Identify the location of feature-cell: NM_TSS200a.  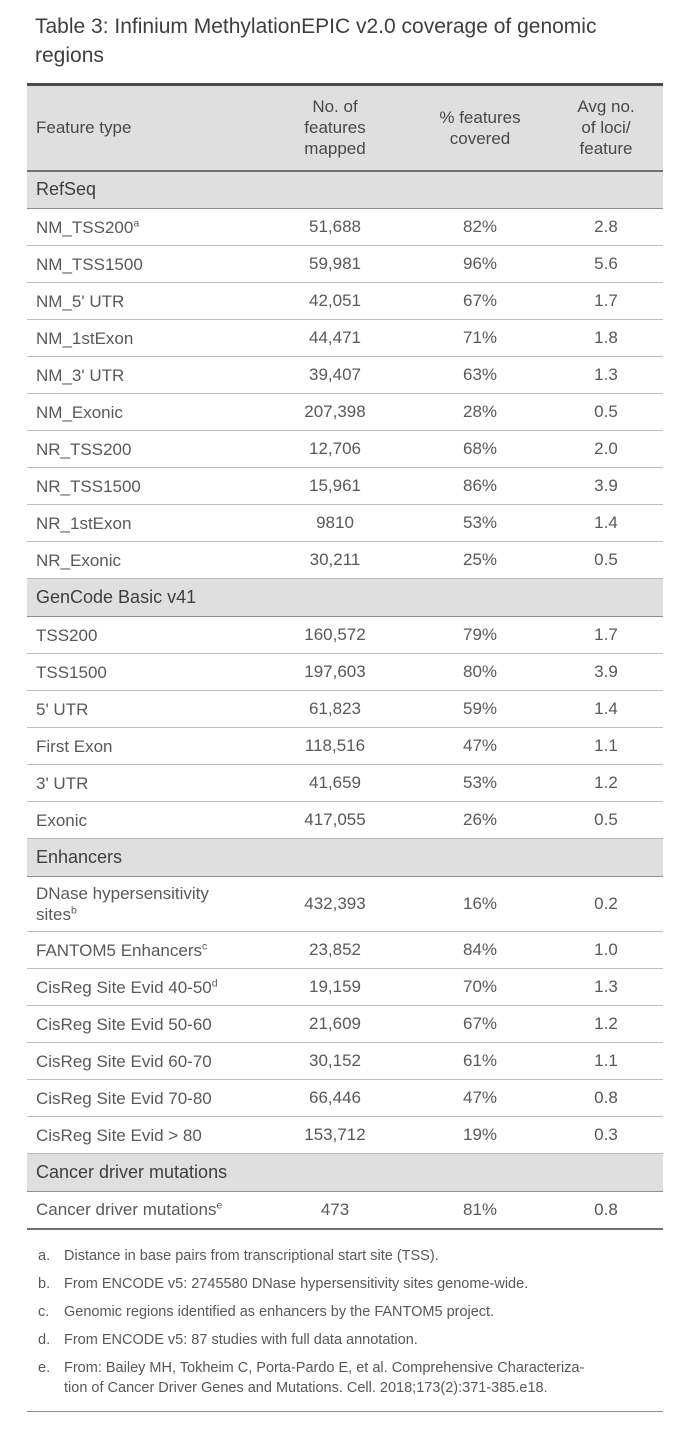
(88, 226).